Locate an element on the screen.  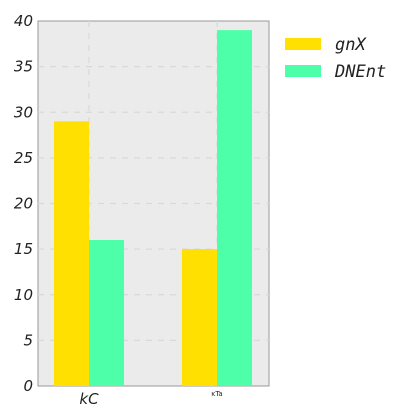
y-tick-label: 20 is located at coordinates (23, 204).